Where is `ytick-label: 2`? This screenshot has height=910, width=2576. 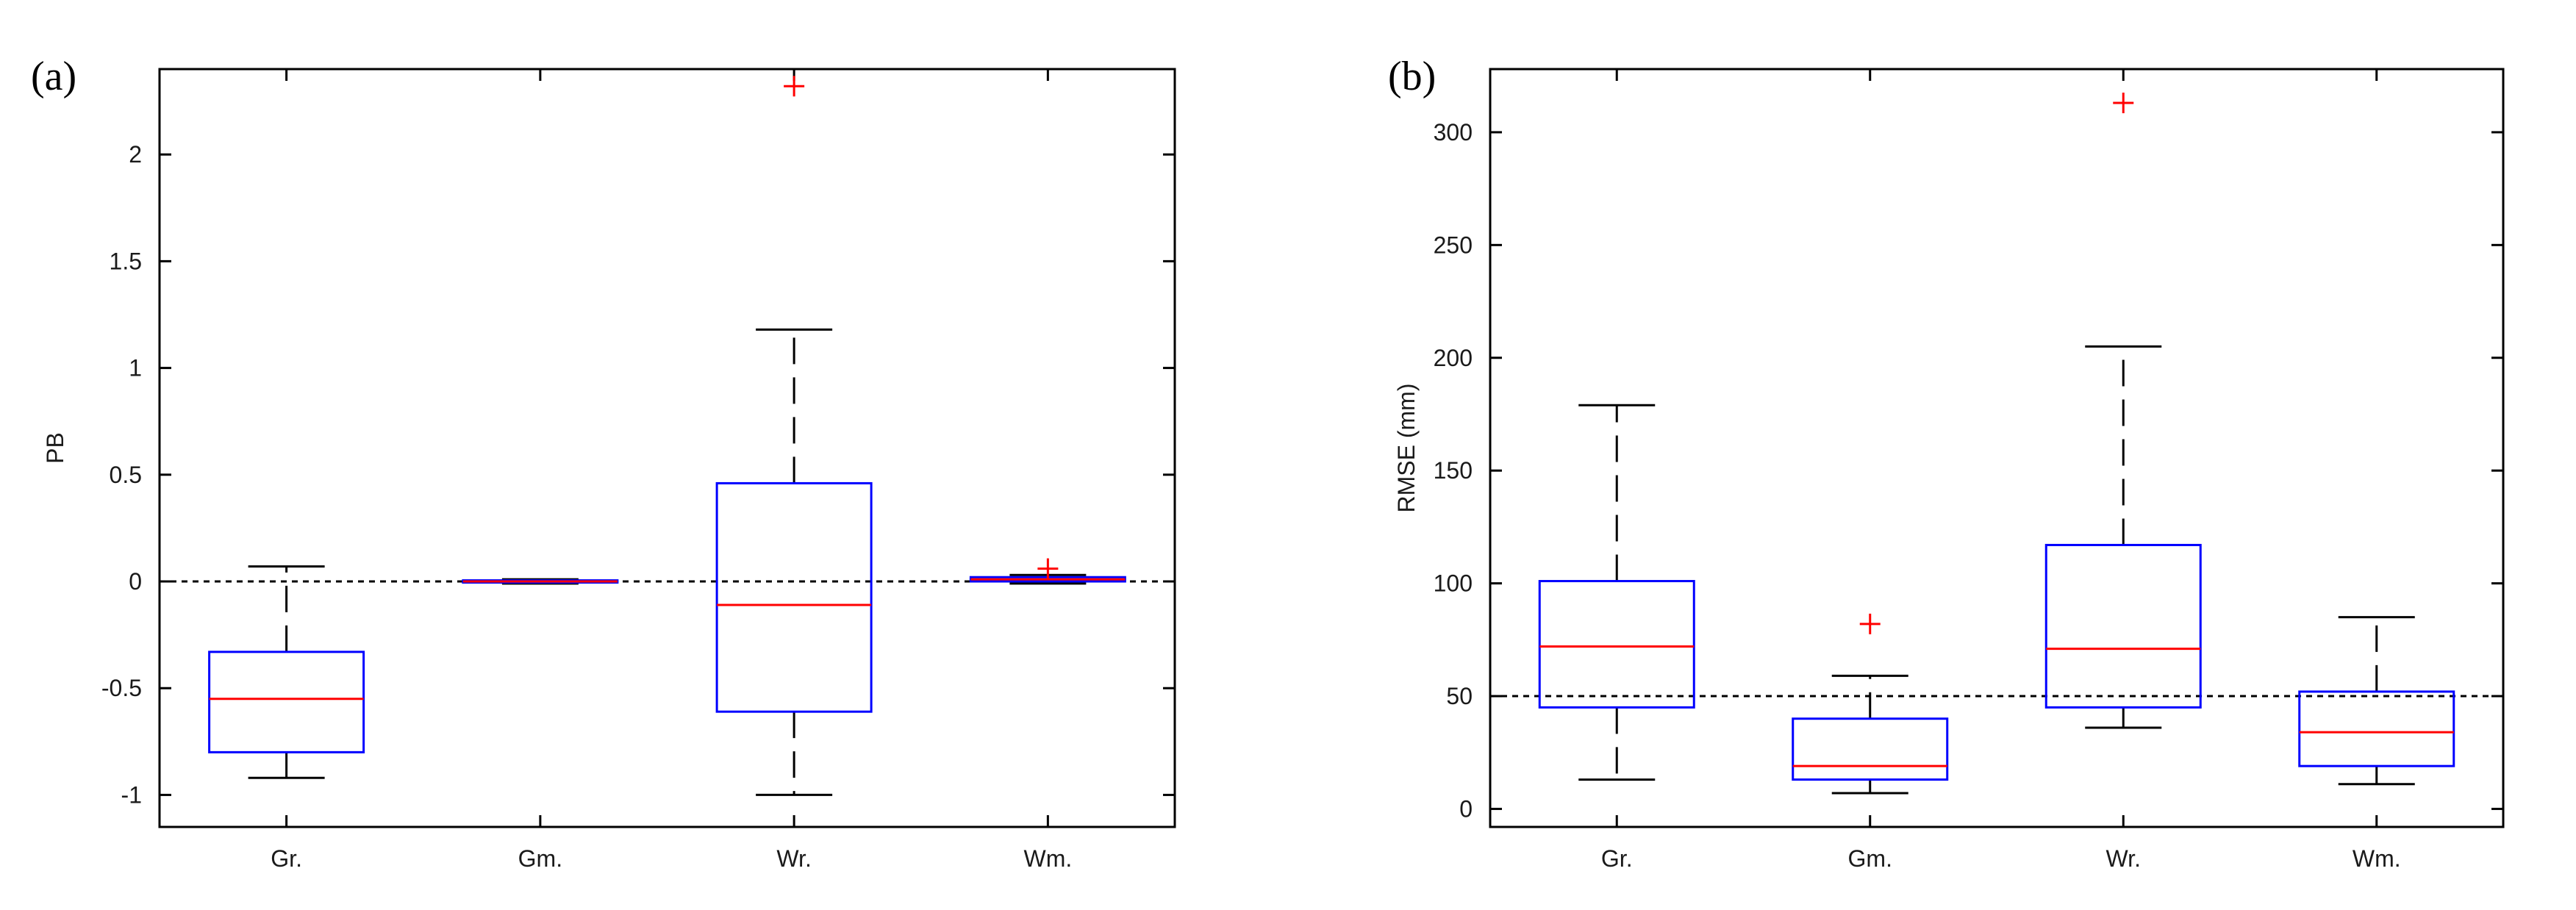
ytick-label: 2 is located at coordinates (135, 154).